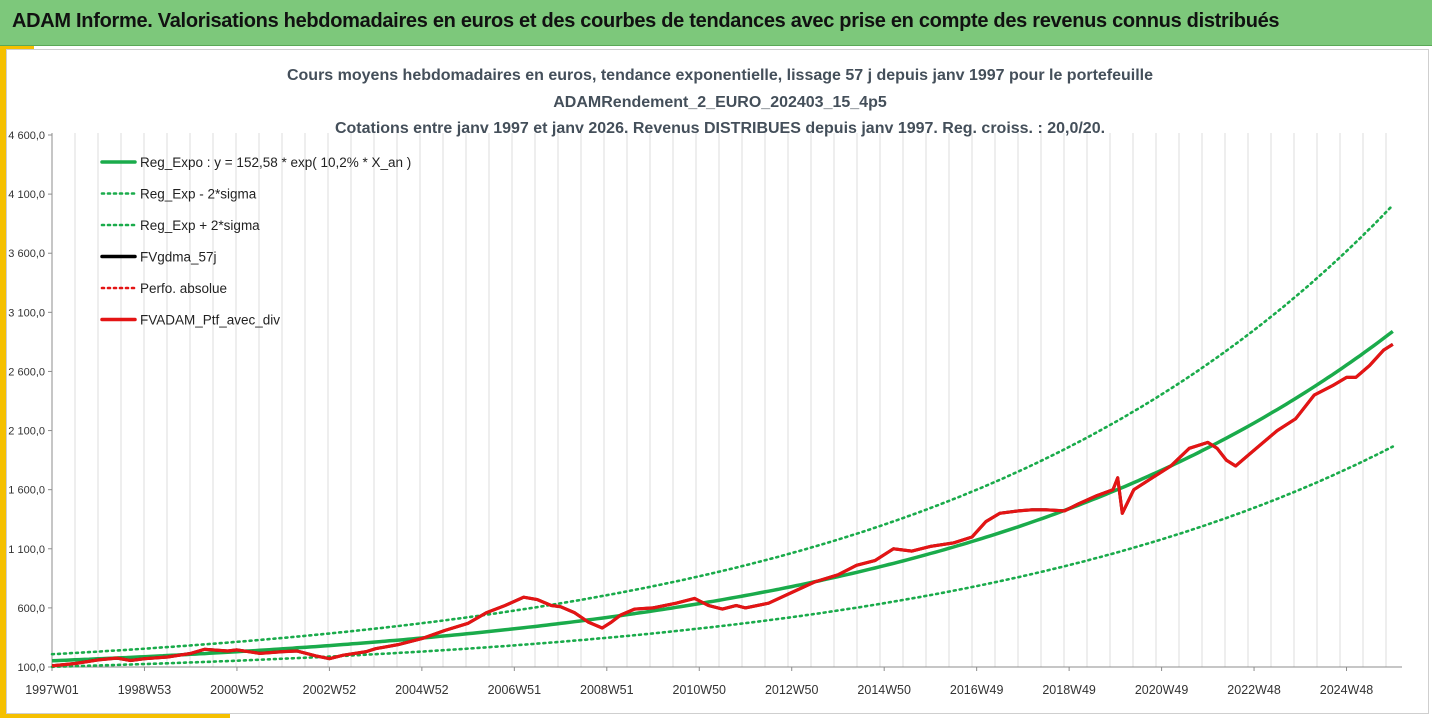 The width and height of the screenshot is (1432, 718). I want to click on y-tick-label: 1 600,0, so click(26, 491).